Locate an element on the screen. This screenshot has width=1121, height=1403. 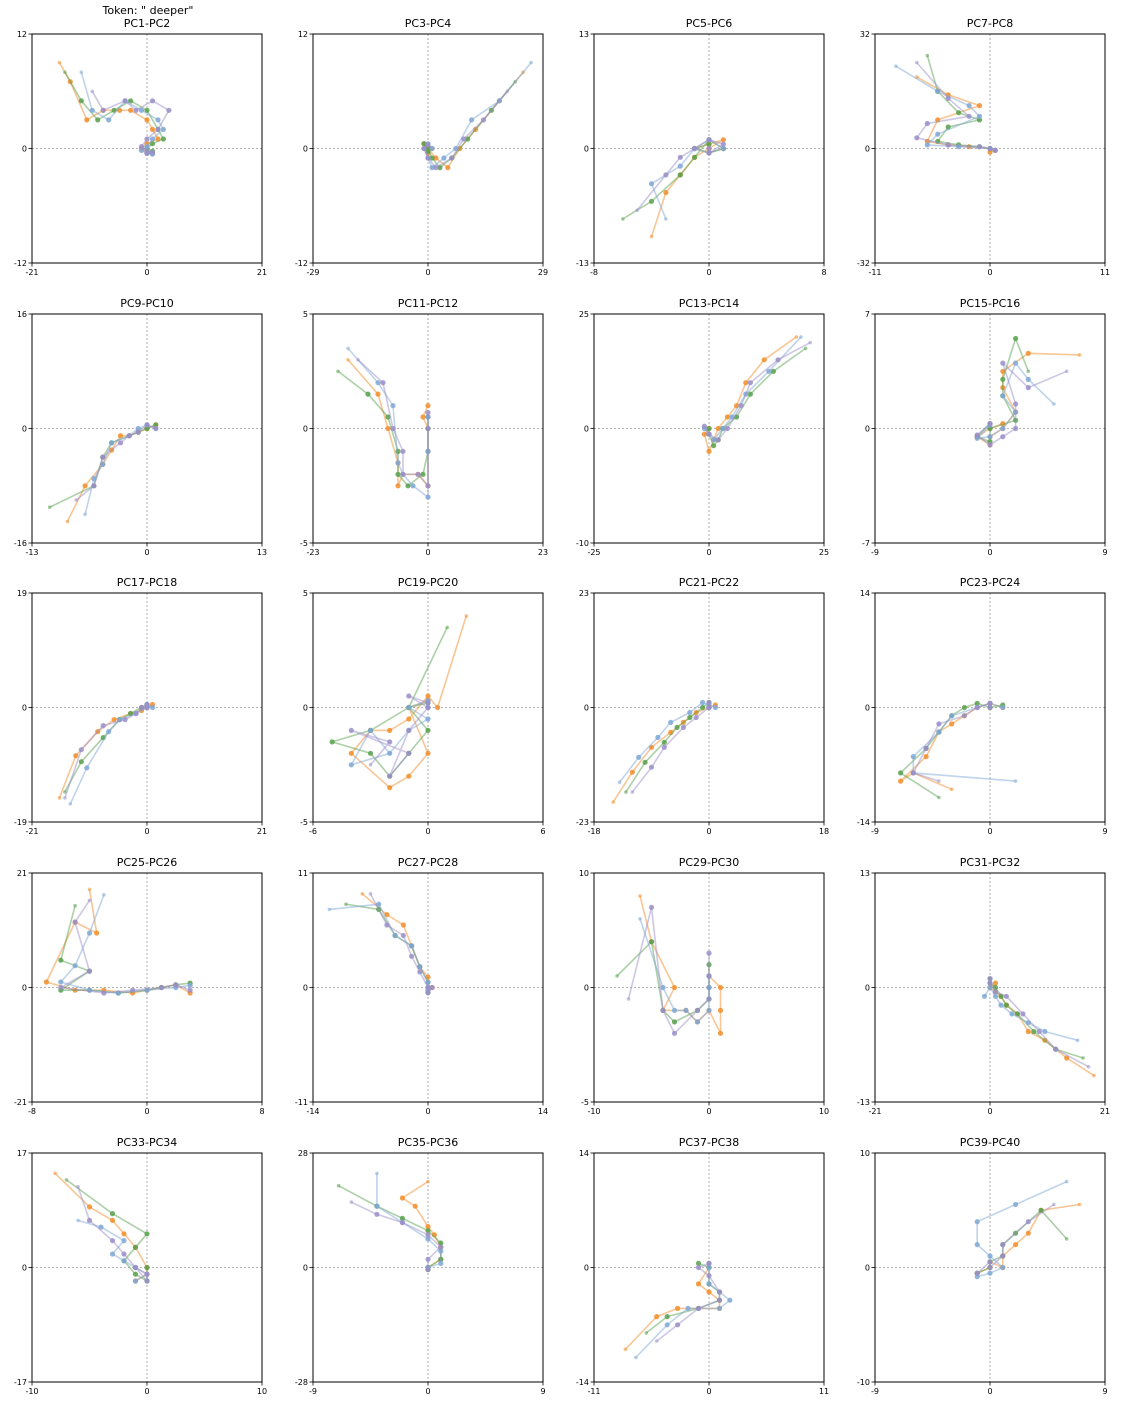
subplot-title: PC39-PC40 is located at coordinates (990, 1142).